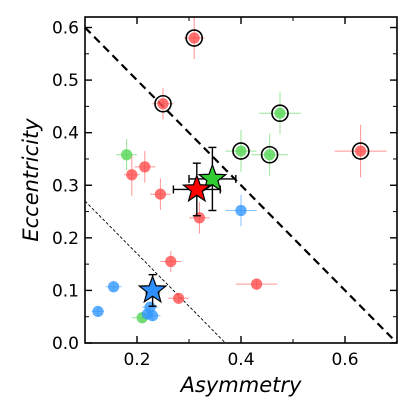  I want to click on red-star-marker, so click(196, 188).